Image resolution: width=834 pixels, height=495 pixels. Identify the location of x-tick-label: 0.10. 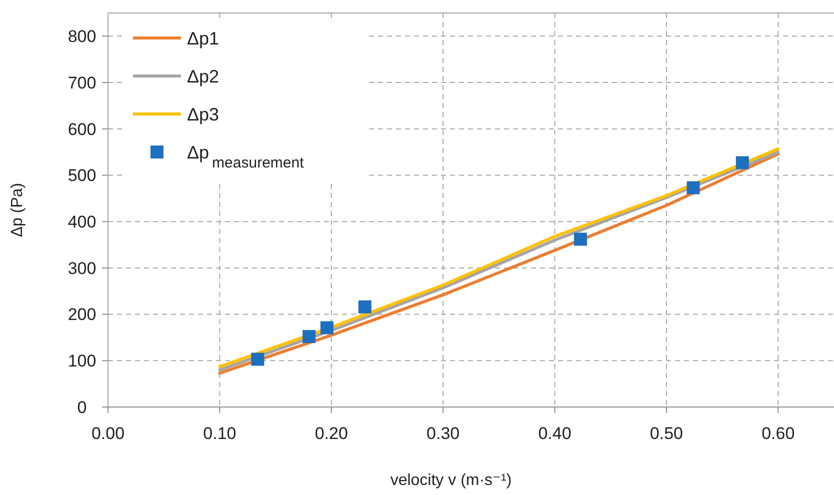
(219, 433).